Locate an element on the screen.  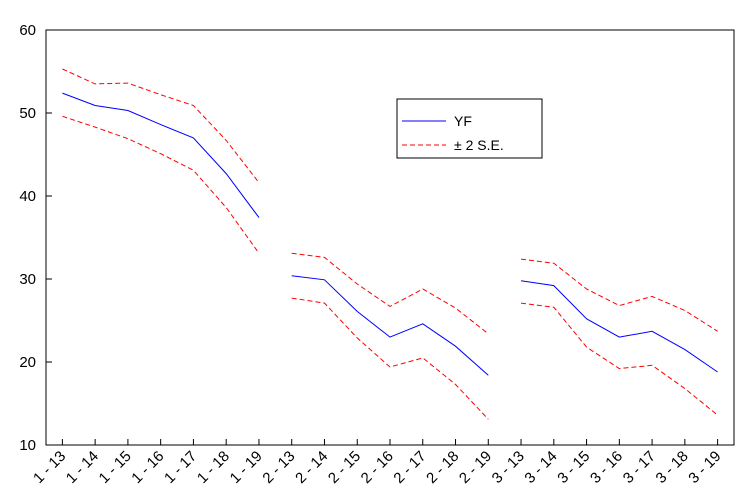
x-tick-label: 1 - 18 is located at coordinates (213, 467).